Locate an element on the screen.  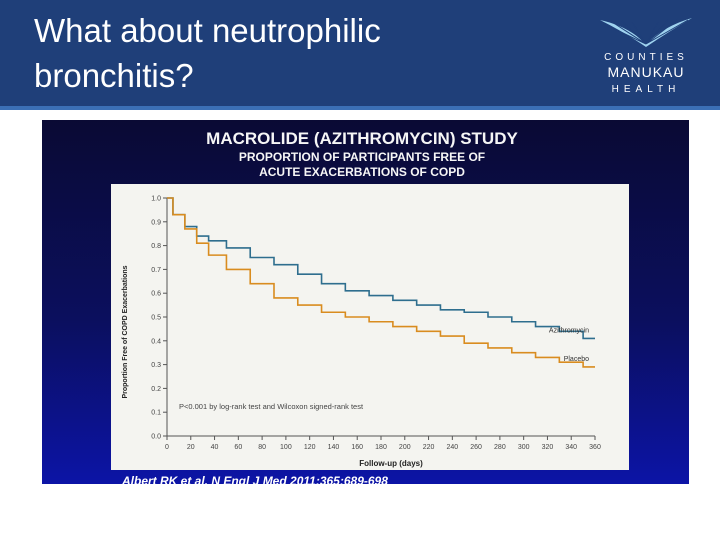
logo-text-manukau: MANUKAU is located at coordinates (646, 72).